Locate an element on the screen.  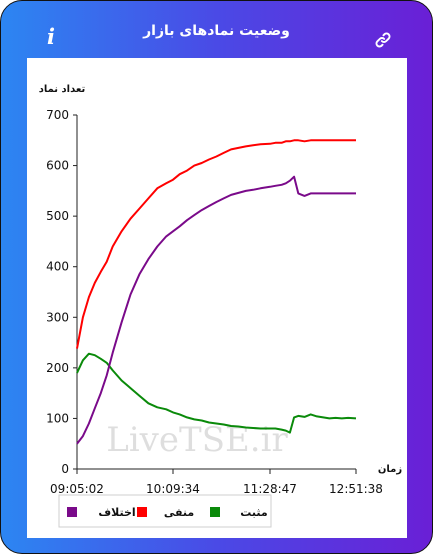
page-title: وضعیت نمادهای بازار is located at coordinates (216, 31).